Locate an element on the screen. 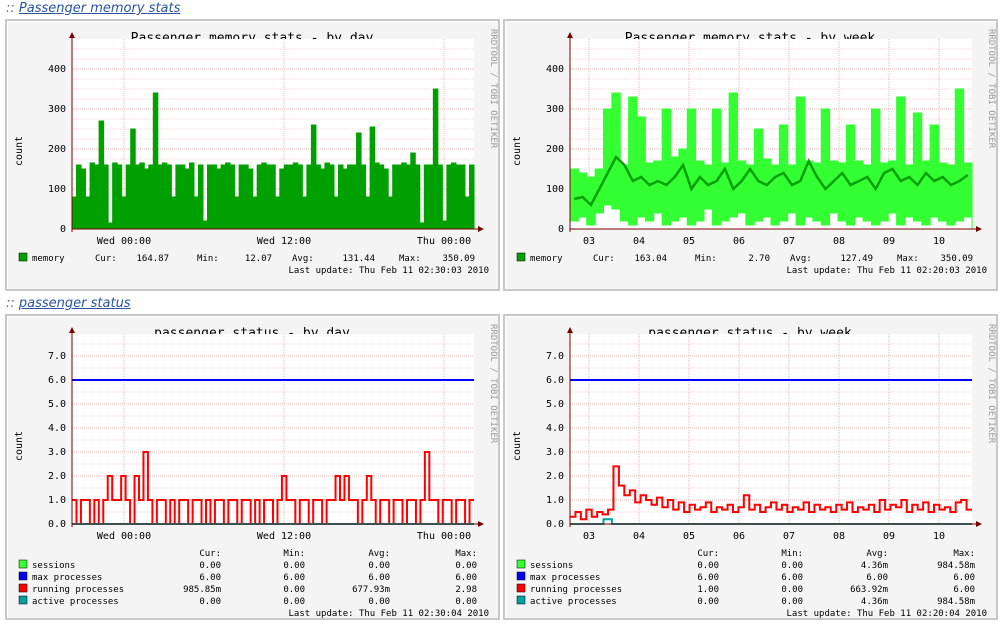  y-tick-label: 2.0 is located at coordinates (555, 476).